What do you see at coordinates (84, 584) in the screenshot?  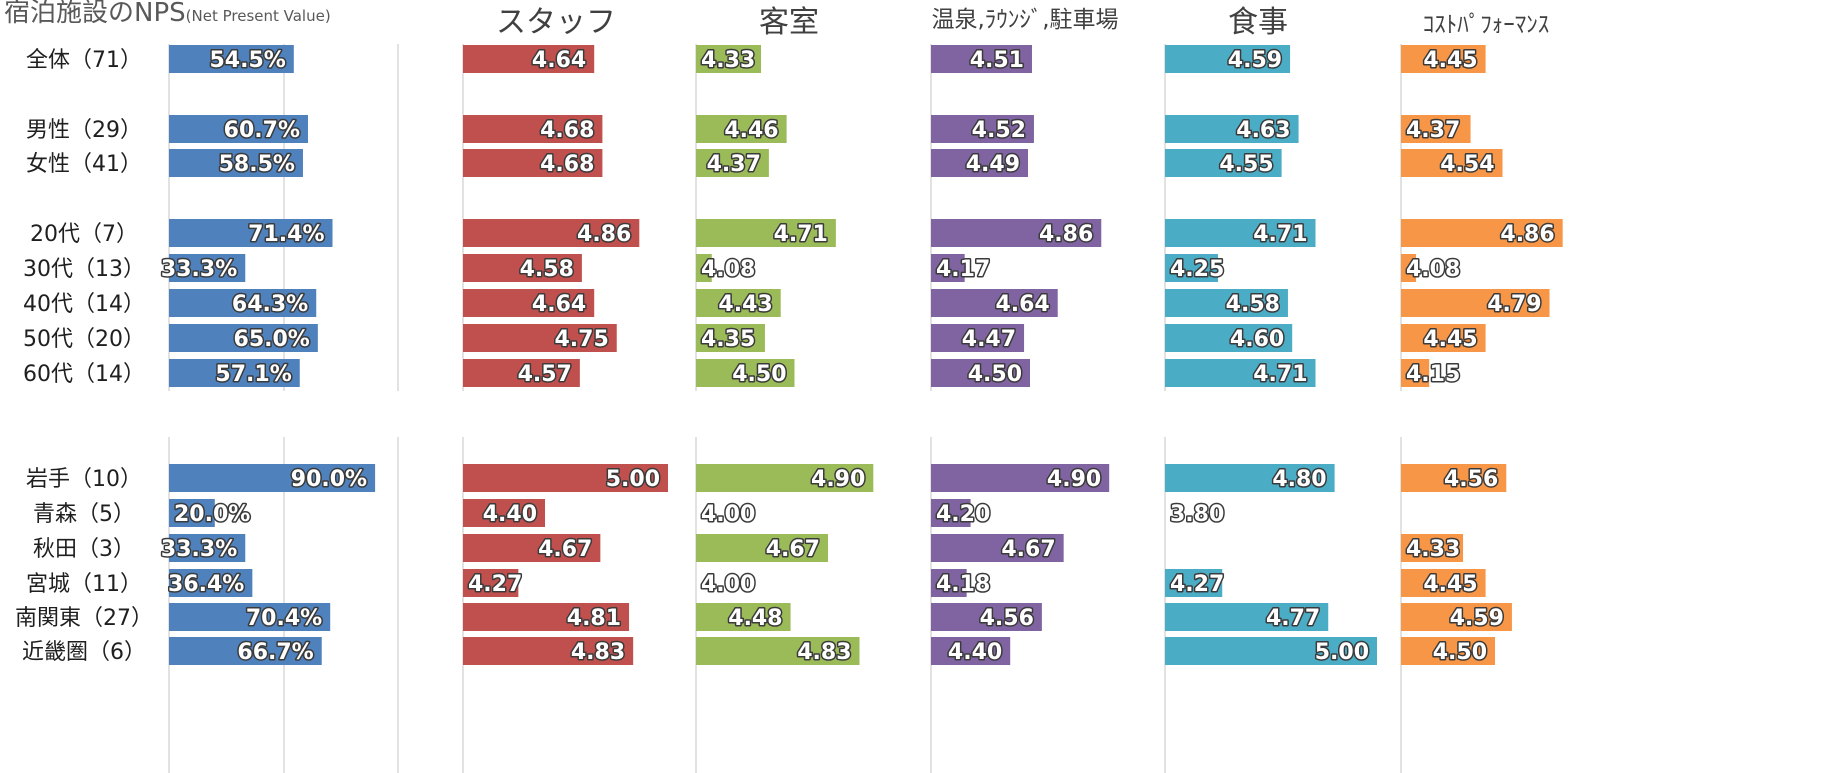 I see `row-label-宮城: 宮城（11）` at bounding box center [84, 584].